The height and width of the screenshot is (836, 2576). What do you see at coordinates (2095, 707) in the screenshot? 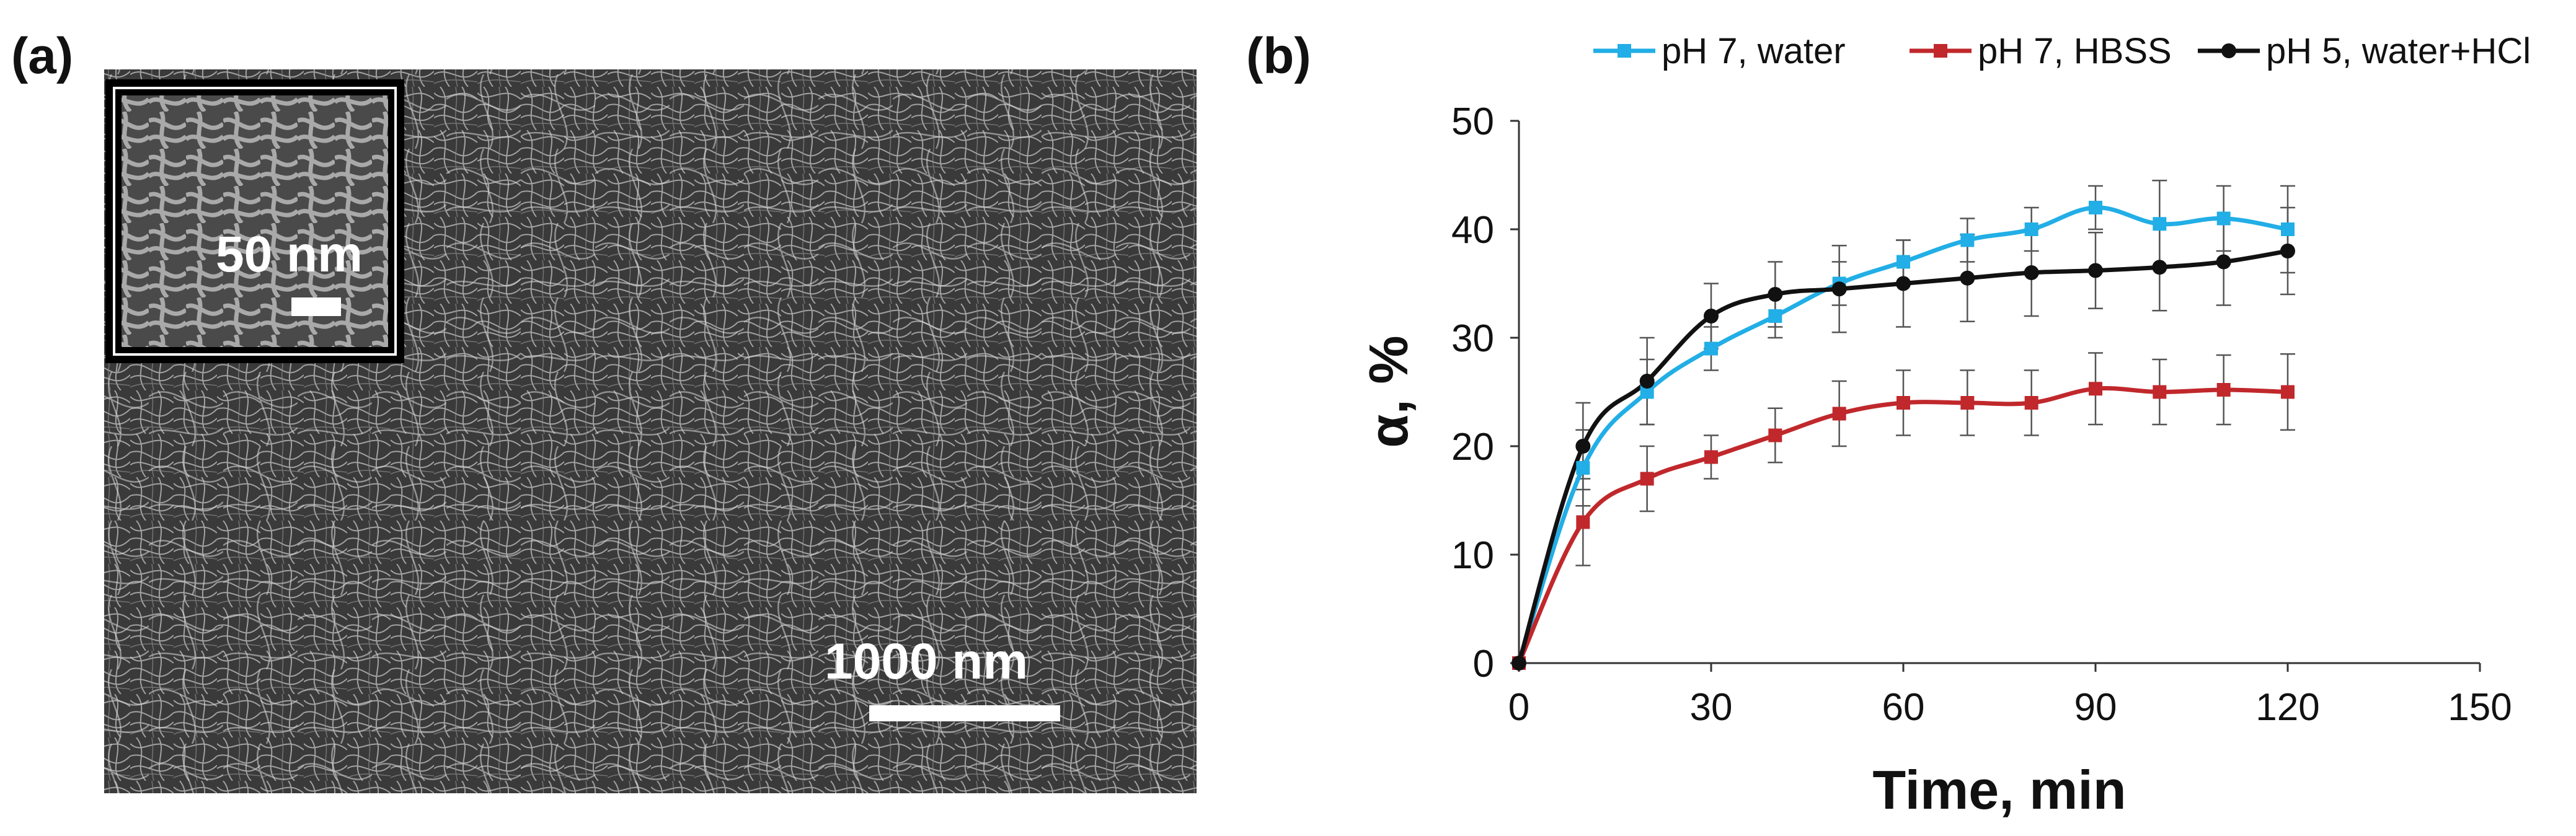
I see `x-tick-label: 90` at bounding box center [2095, 707].